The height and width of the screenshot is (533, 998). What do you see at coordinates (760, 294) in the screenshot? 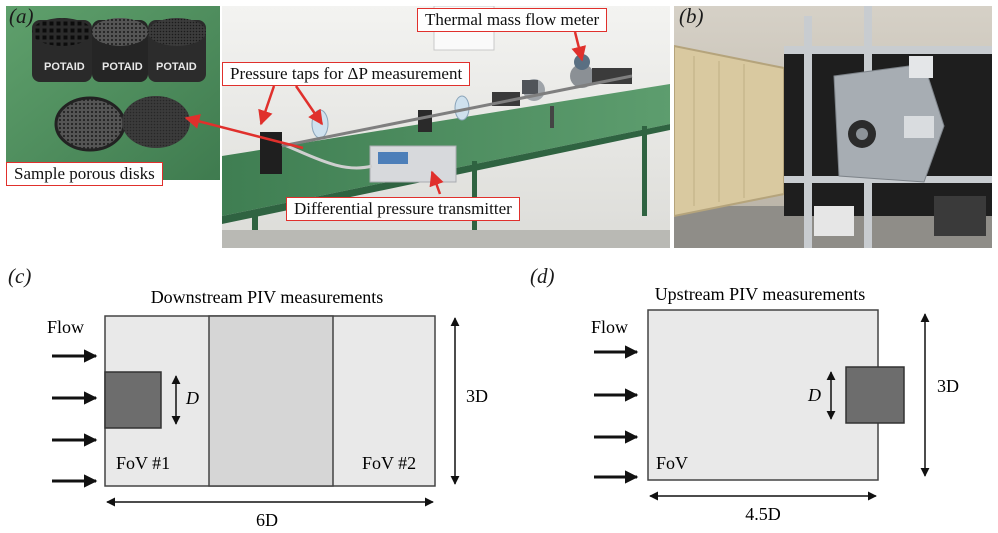
I see `upstream-title: Upstream PIV measurements` at bounding box center [760, 294].